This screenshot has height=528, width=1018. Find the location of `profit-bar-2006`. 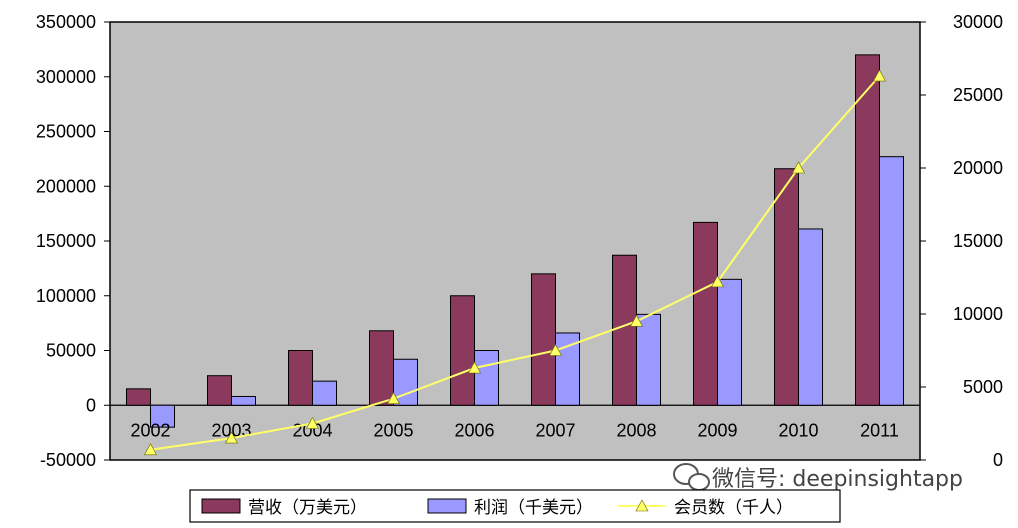

profit-bar-2006 is located at coordinates (486, 378).